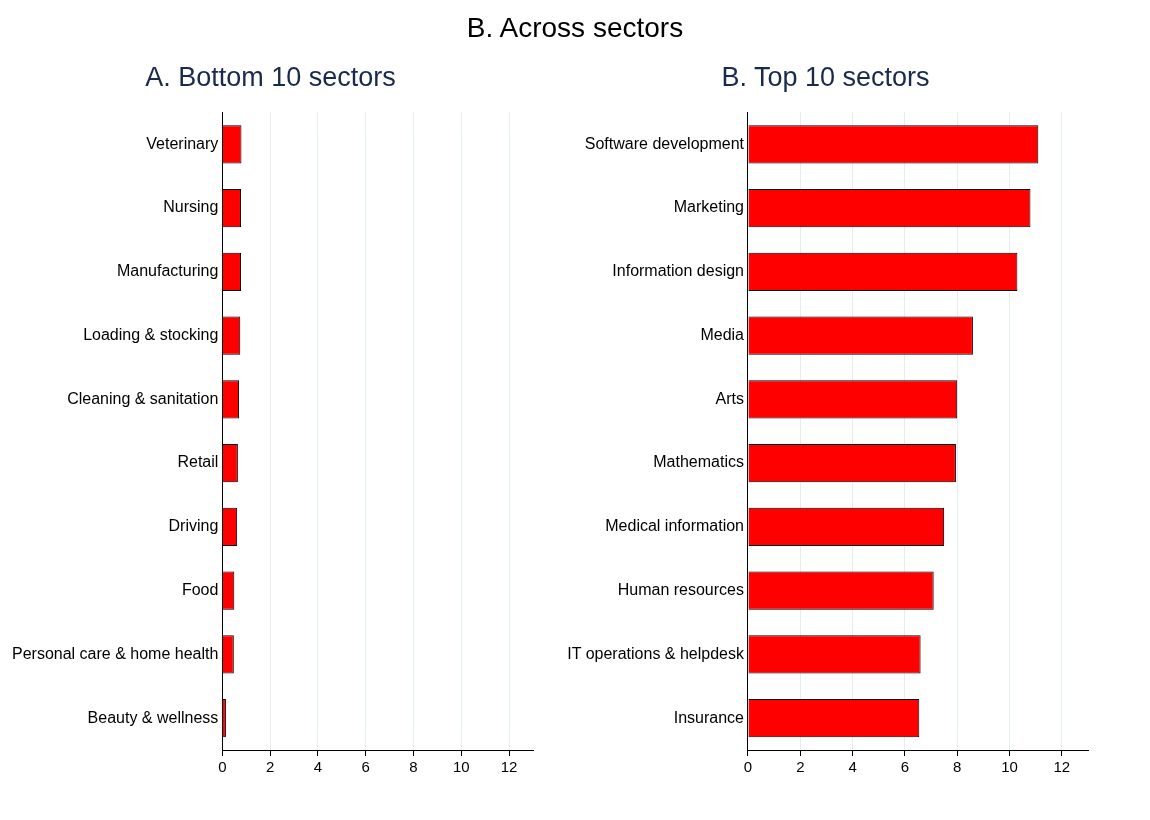 The image size is (1150, 820). What do you see at coordinates (674, 526) in the screenshot?
I see `y-tick-label: Medical information` at bounding box center [674, 526].